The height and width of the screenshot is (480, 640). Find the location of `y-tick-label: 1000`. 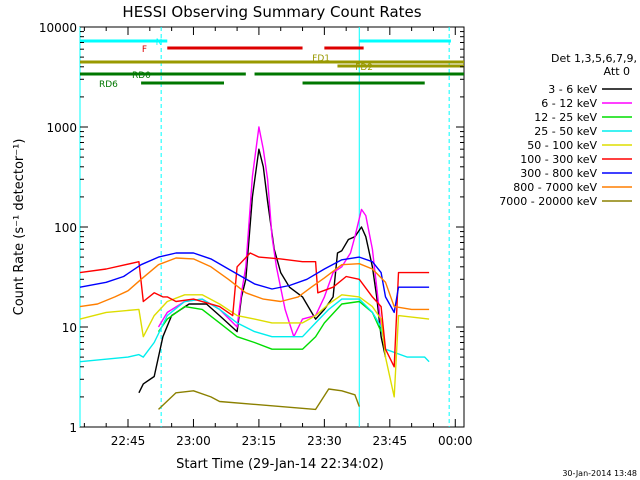

y-tick-label: 1000 is located at coordinates (61, 128).